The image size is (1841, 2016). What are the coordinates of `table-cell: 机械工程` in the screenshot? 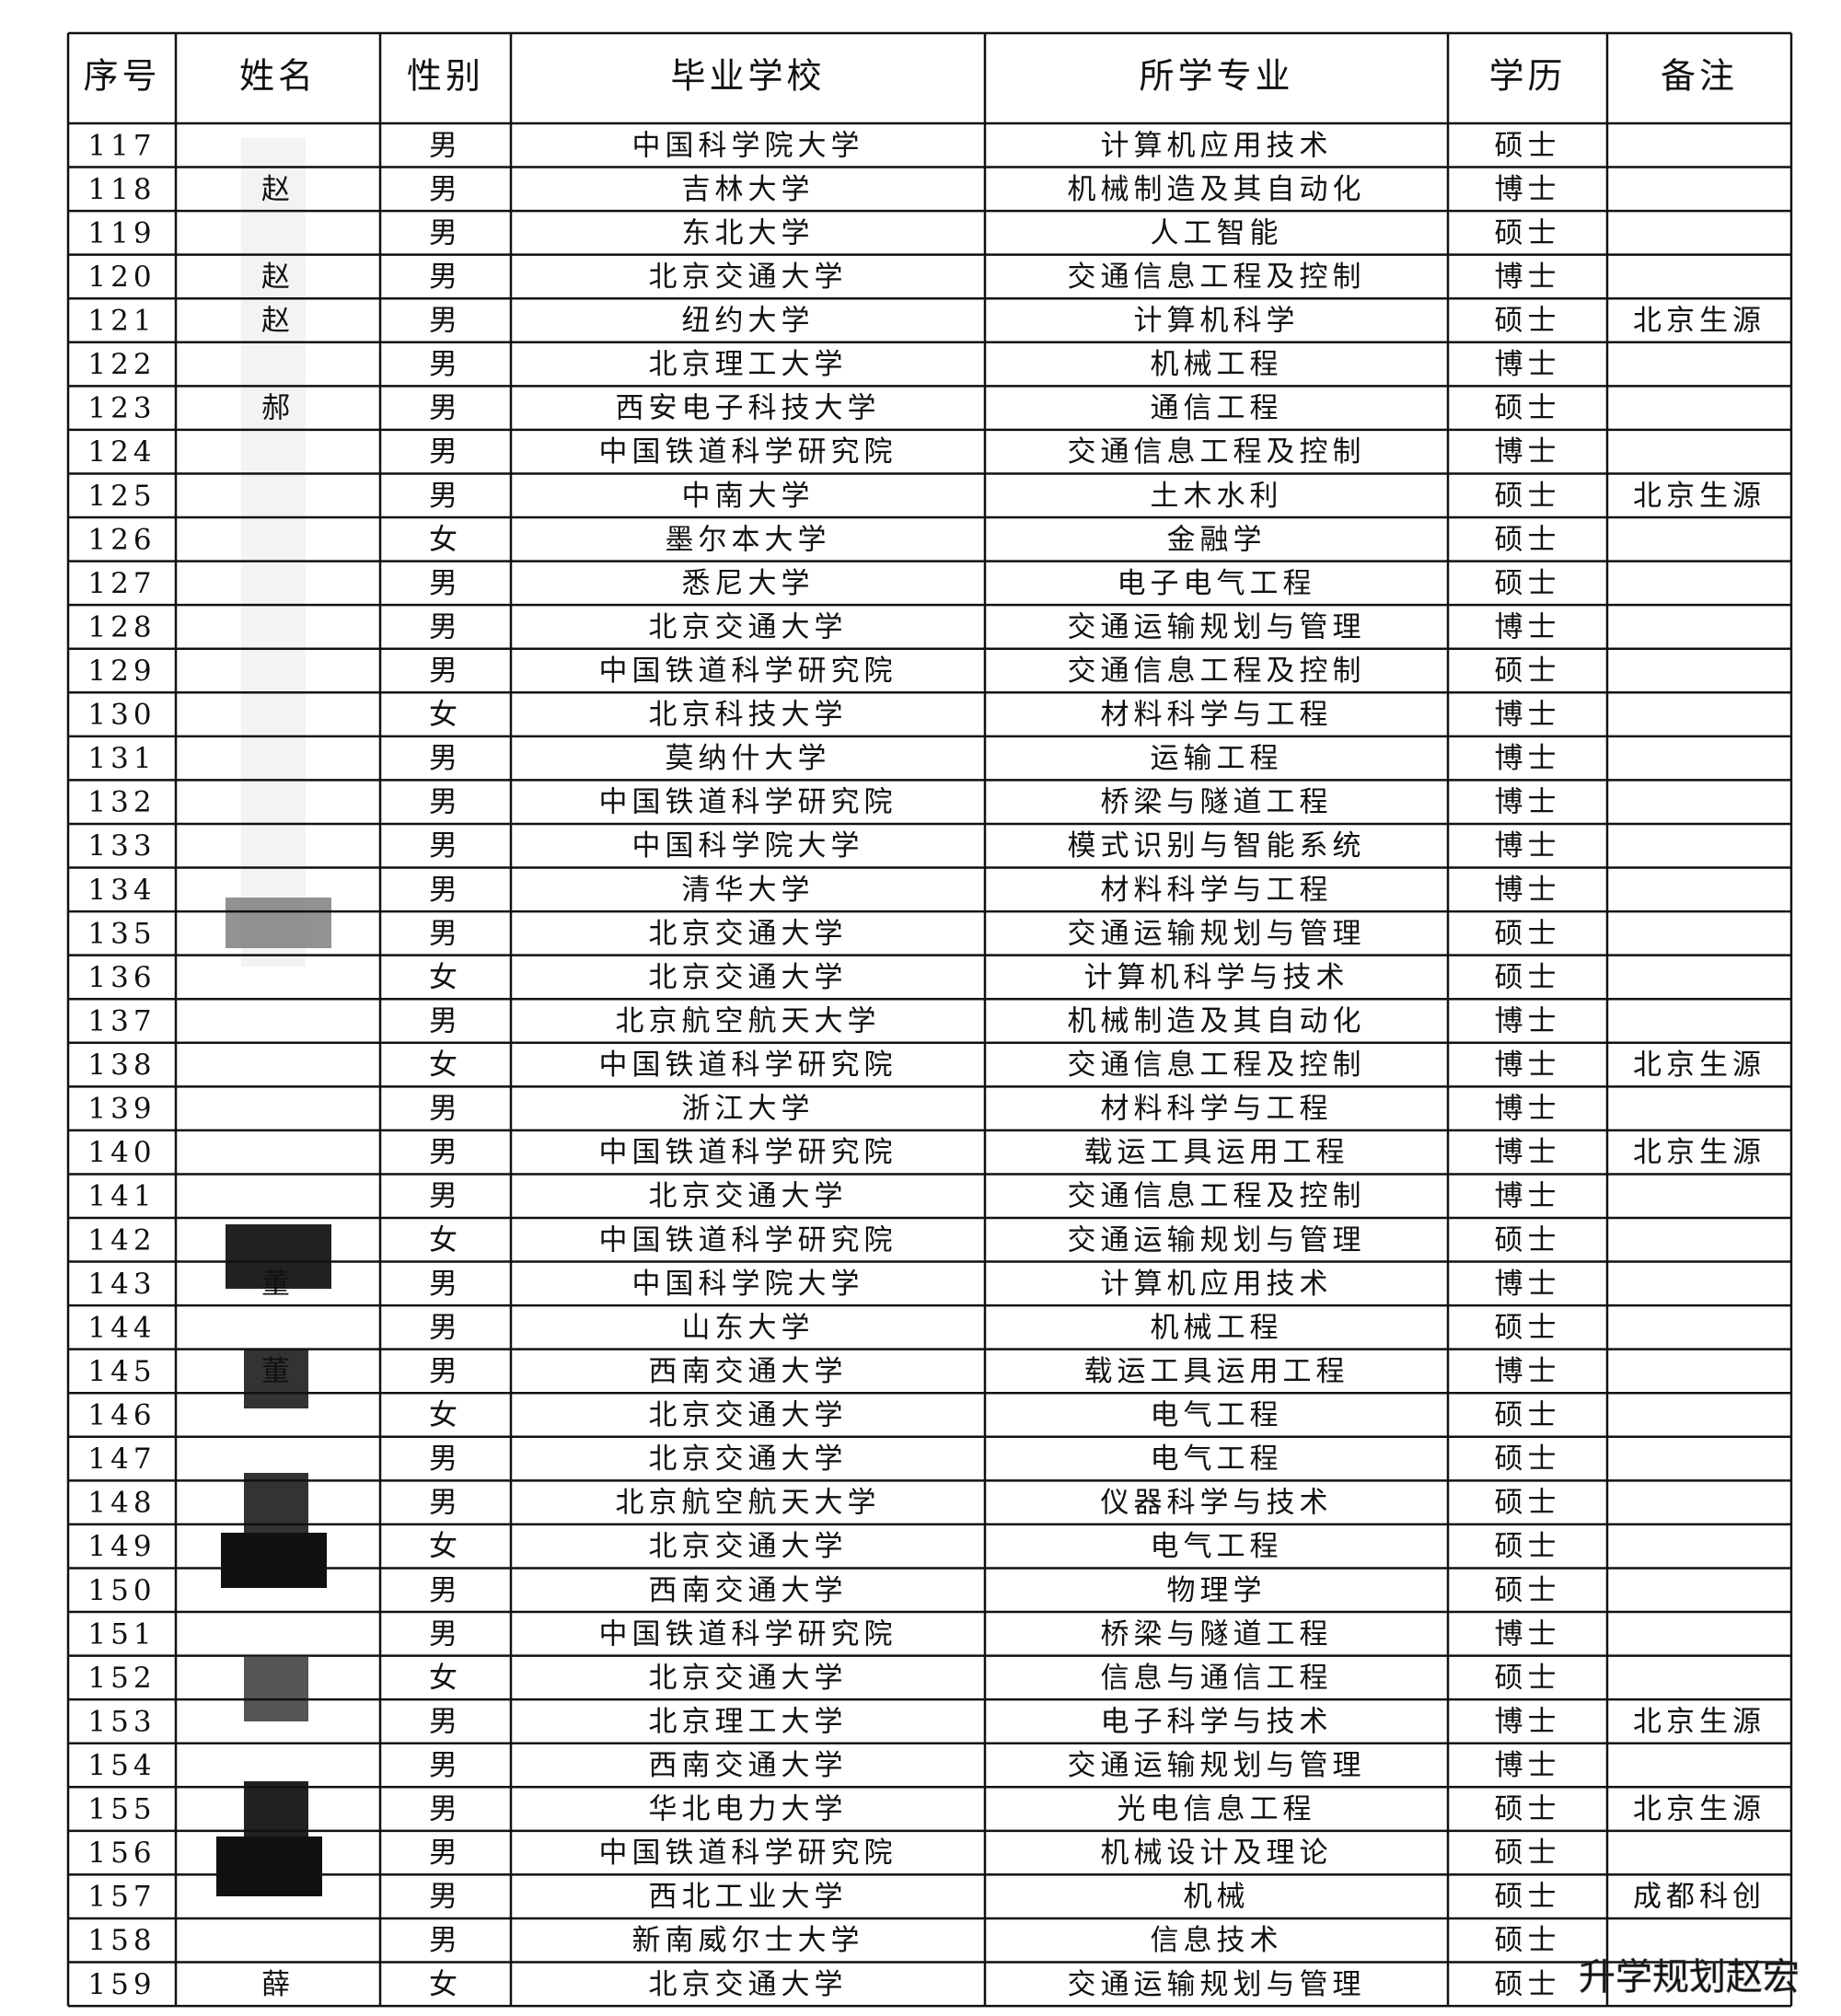 It's located at (1217, 1327).